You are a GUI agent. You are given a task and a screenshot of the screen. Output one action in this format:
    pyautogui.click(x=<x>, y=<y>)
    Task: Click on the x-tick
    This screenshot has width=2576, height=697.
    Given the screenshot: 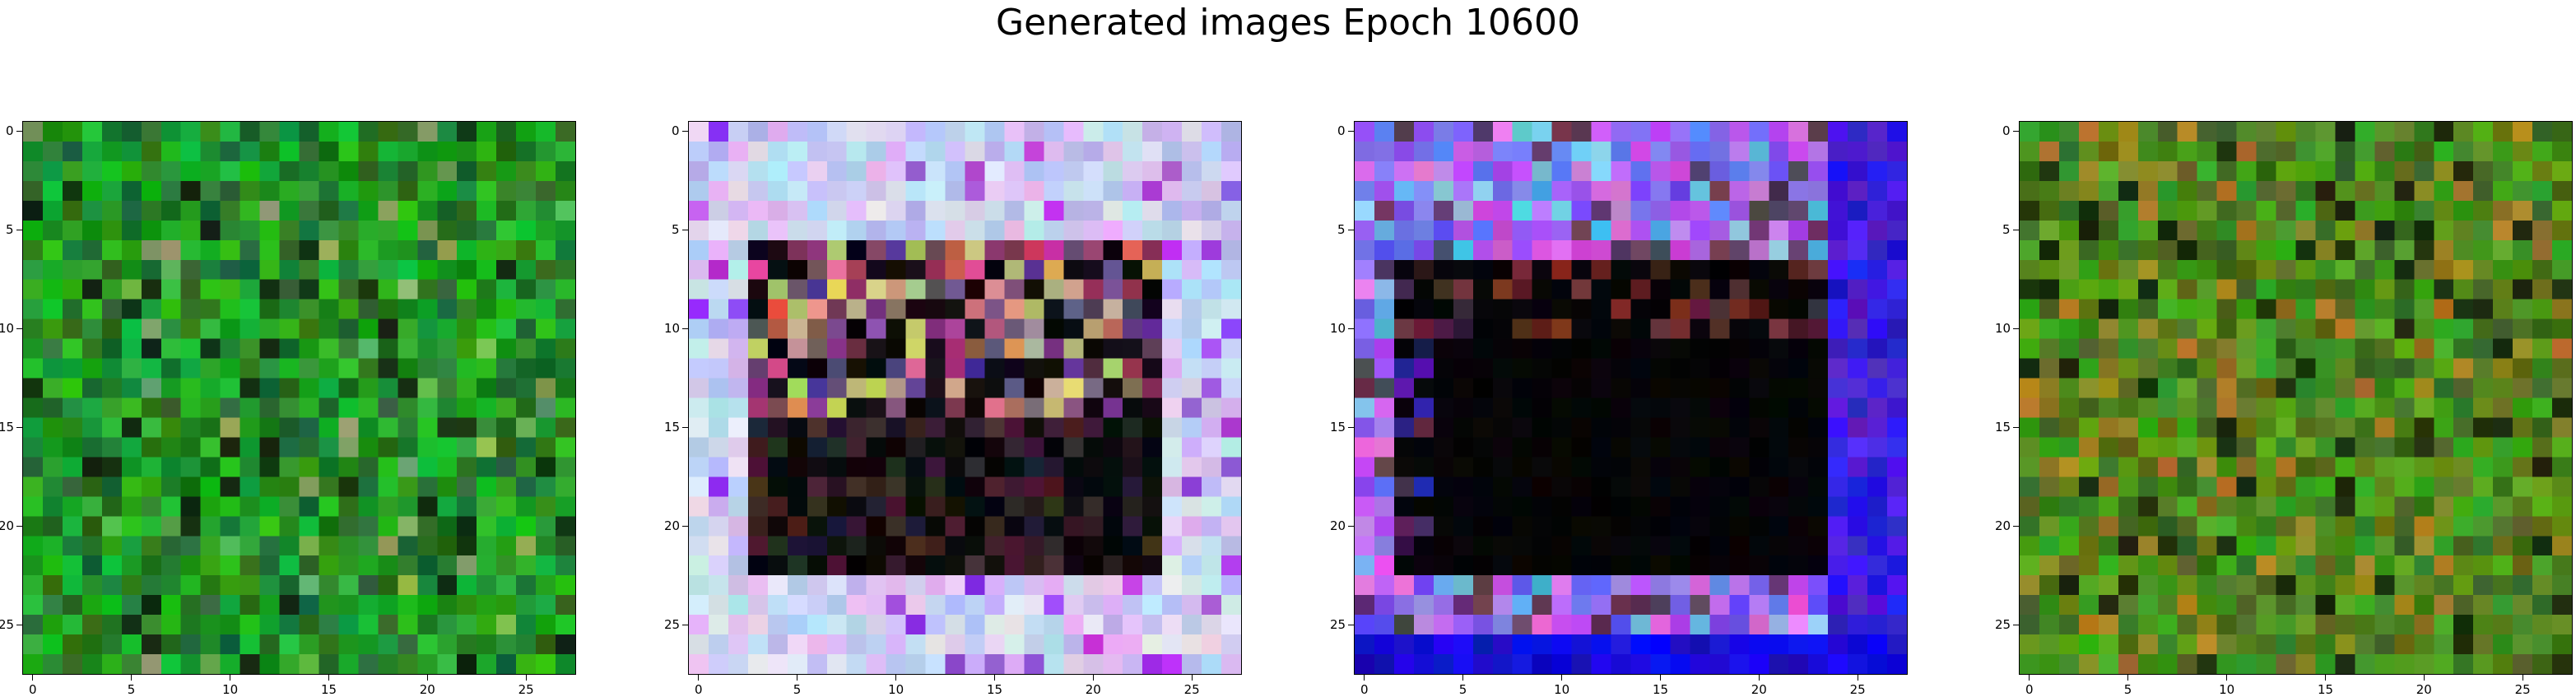 What is the action you would take?
    pyautogui.click(x=2325, y=678)
    